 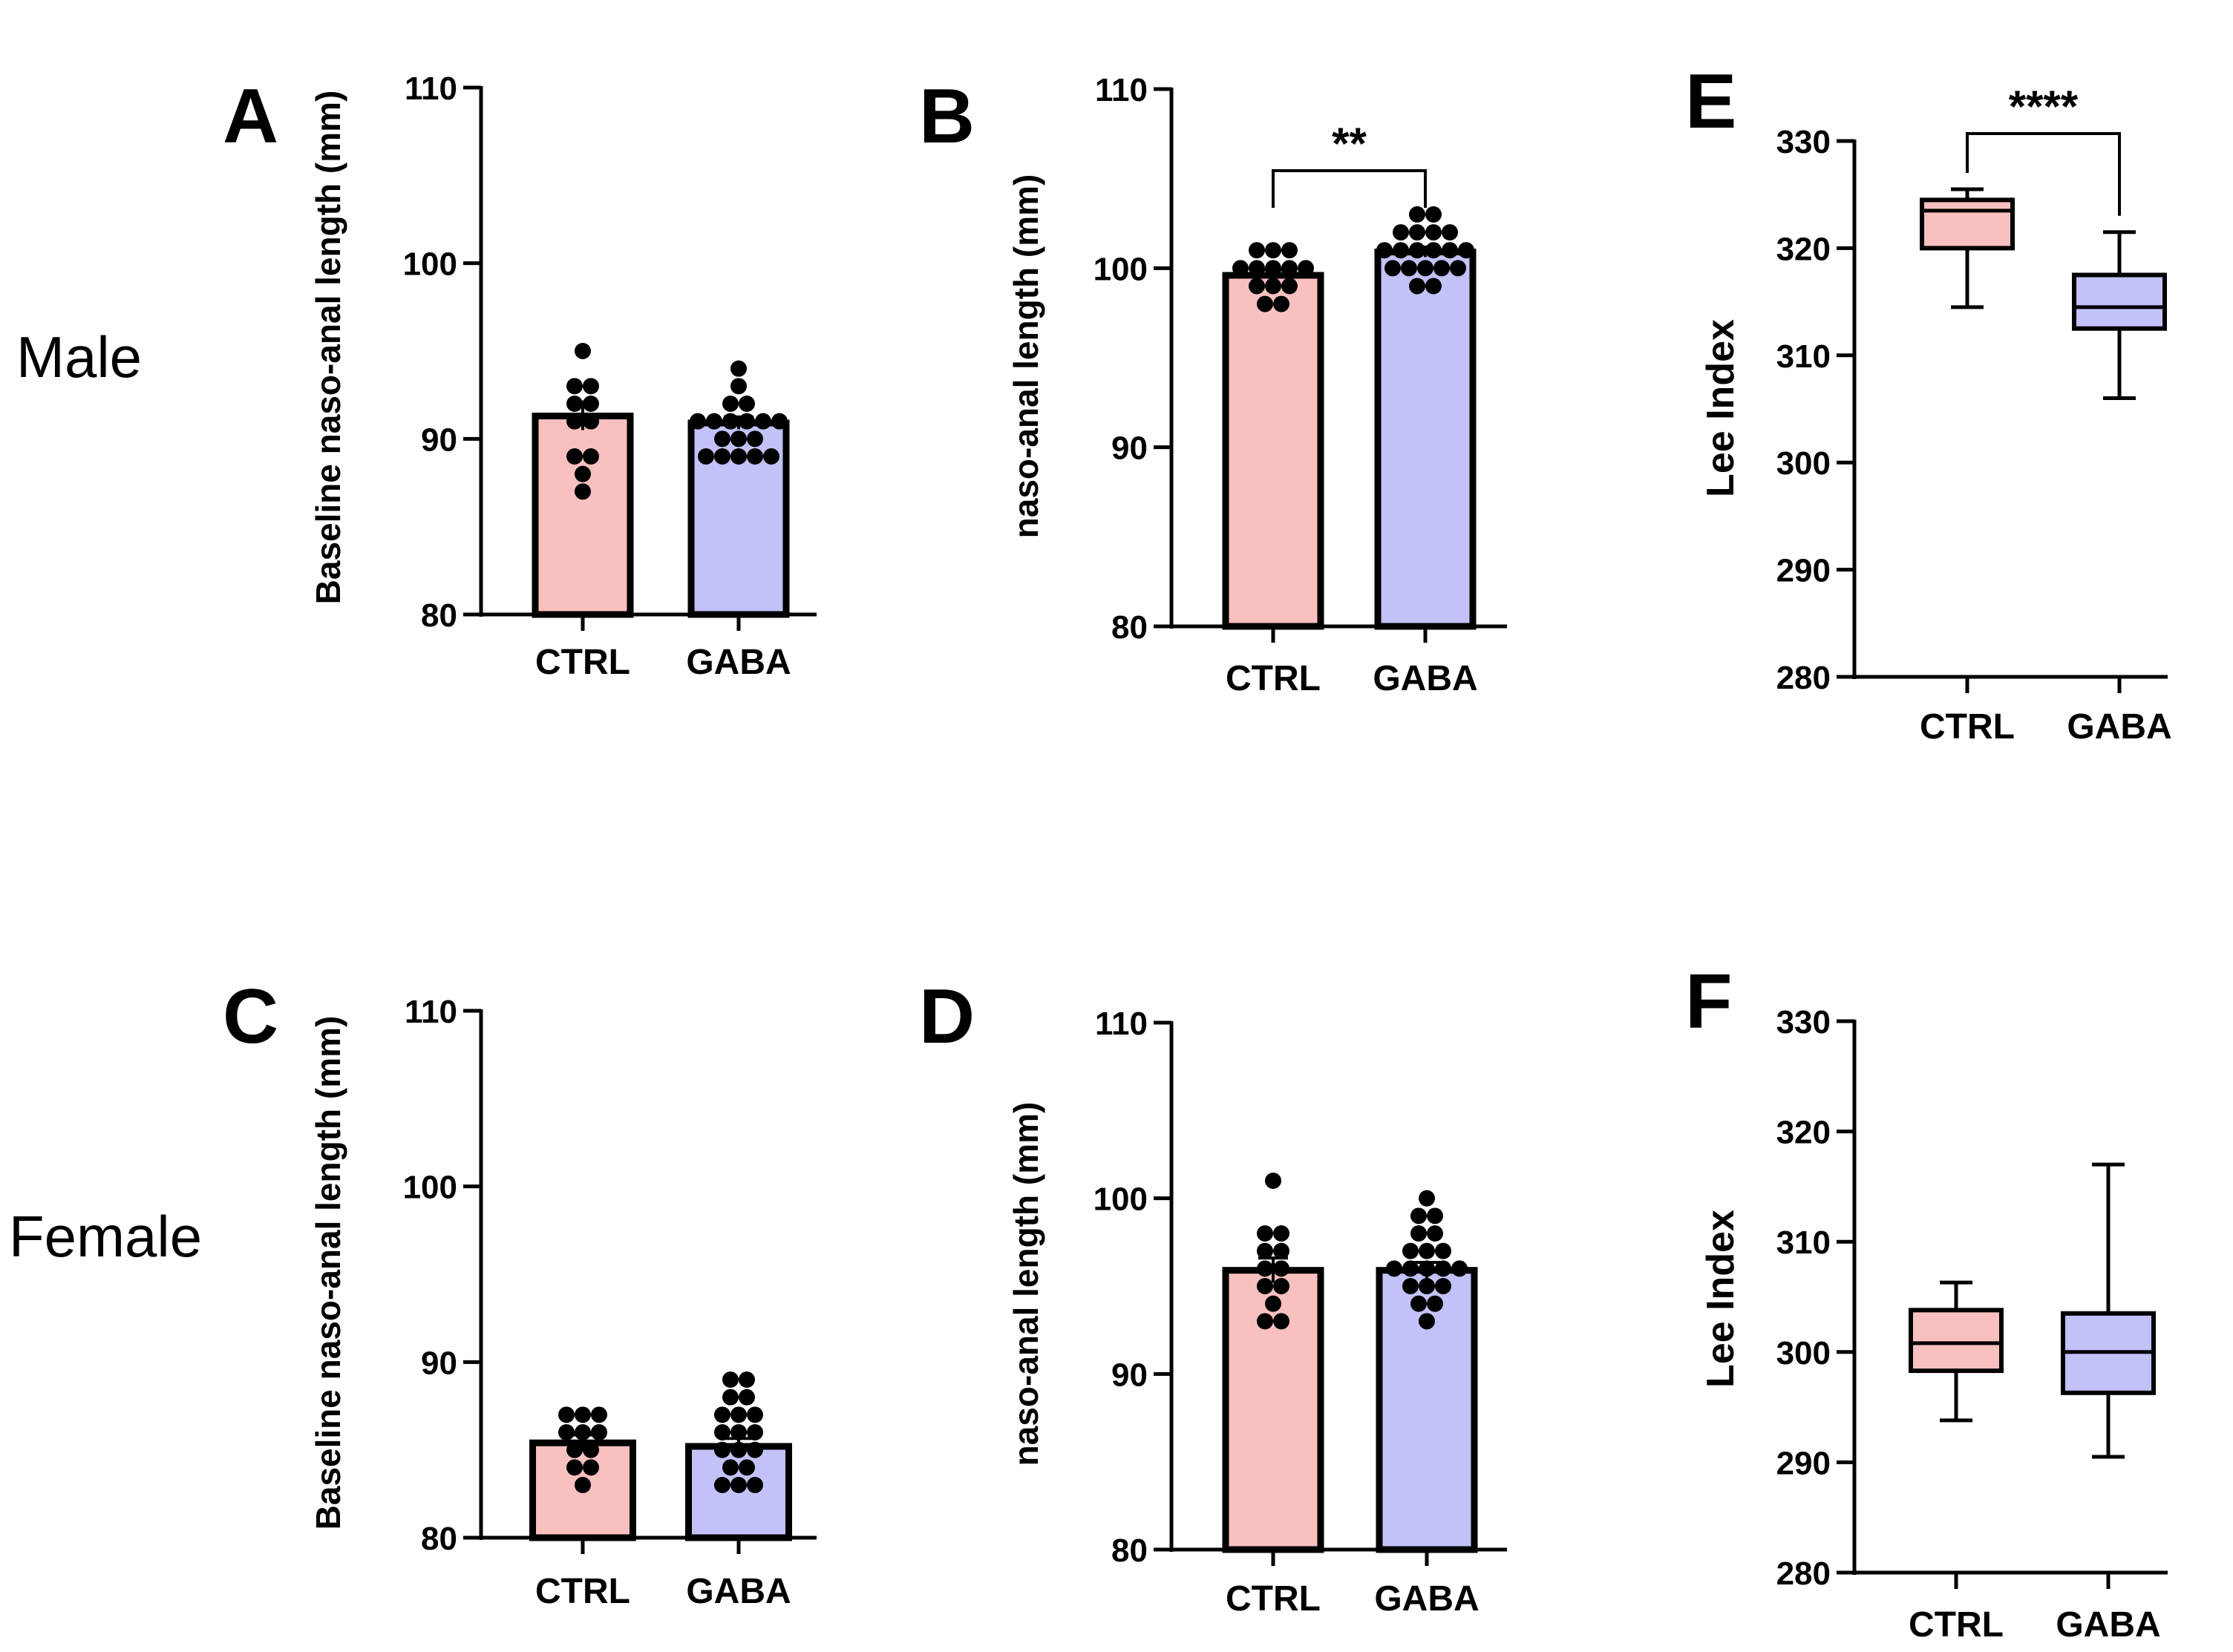 What do you see at coordinates (105, 1236) in the screenshot?
I see `row-label-female: Female` at bounding box center [105, 1236].